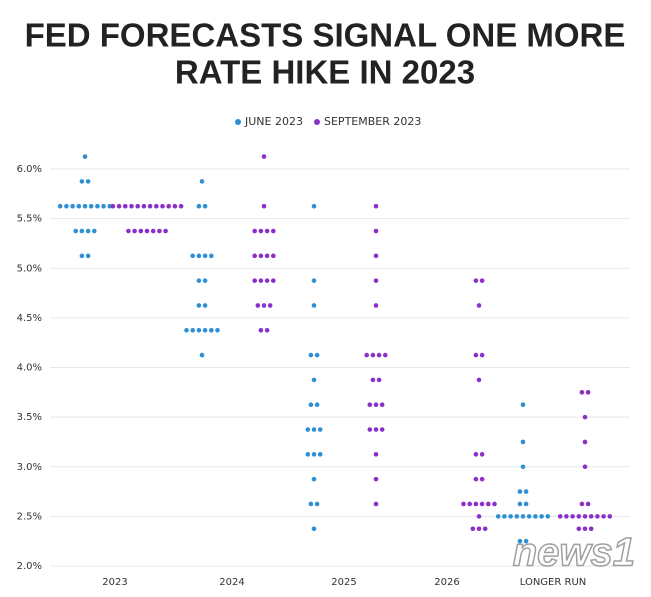 The width and height of the screenshot is (651, 597). What do you see at coordinates (446, 582) in the screenshot?
I see `x-tick-label: 2026` at bounding box center [446, 582].